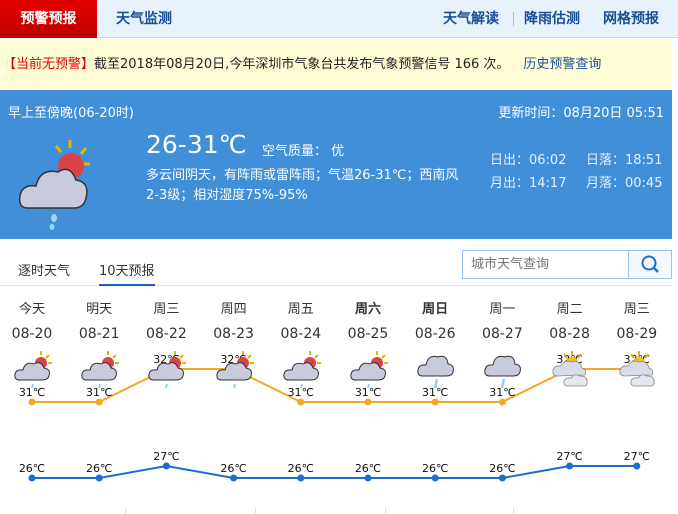 This screenshot has width=678, height=514. I want to click on weekday: 周五, so click(300, 309).